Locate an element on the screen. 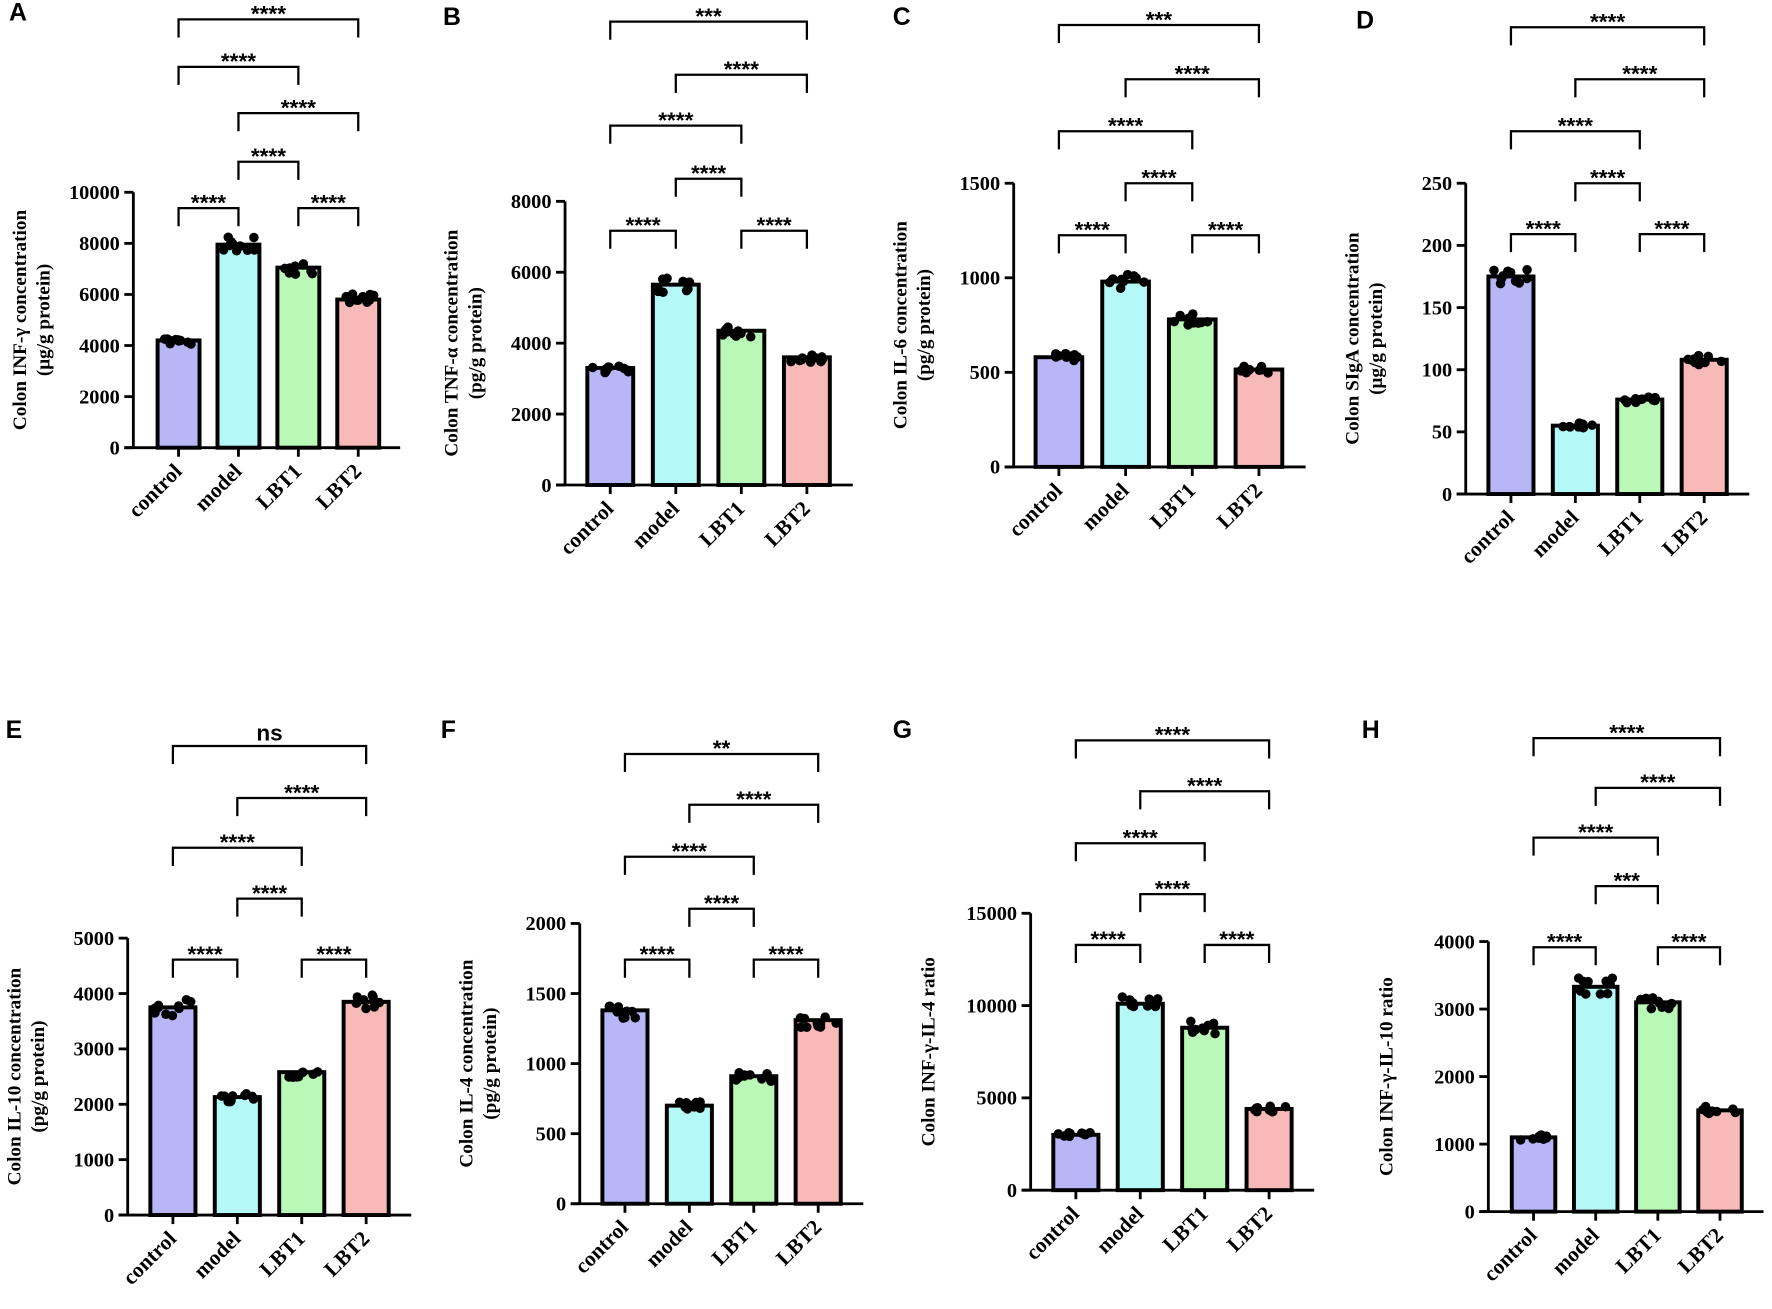  y-tick-label: 4000 is located at coordinates (1454, 942).